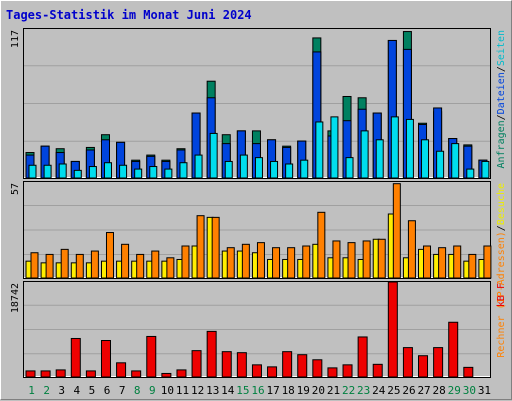 The height and width of the screenshot is (401, 512). What do you see at coordinates (484, 390) in the screenshot?
I see `day-label-31: 31` at bounding box center [484, 390].